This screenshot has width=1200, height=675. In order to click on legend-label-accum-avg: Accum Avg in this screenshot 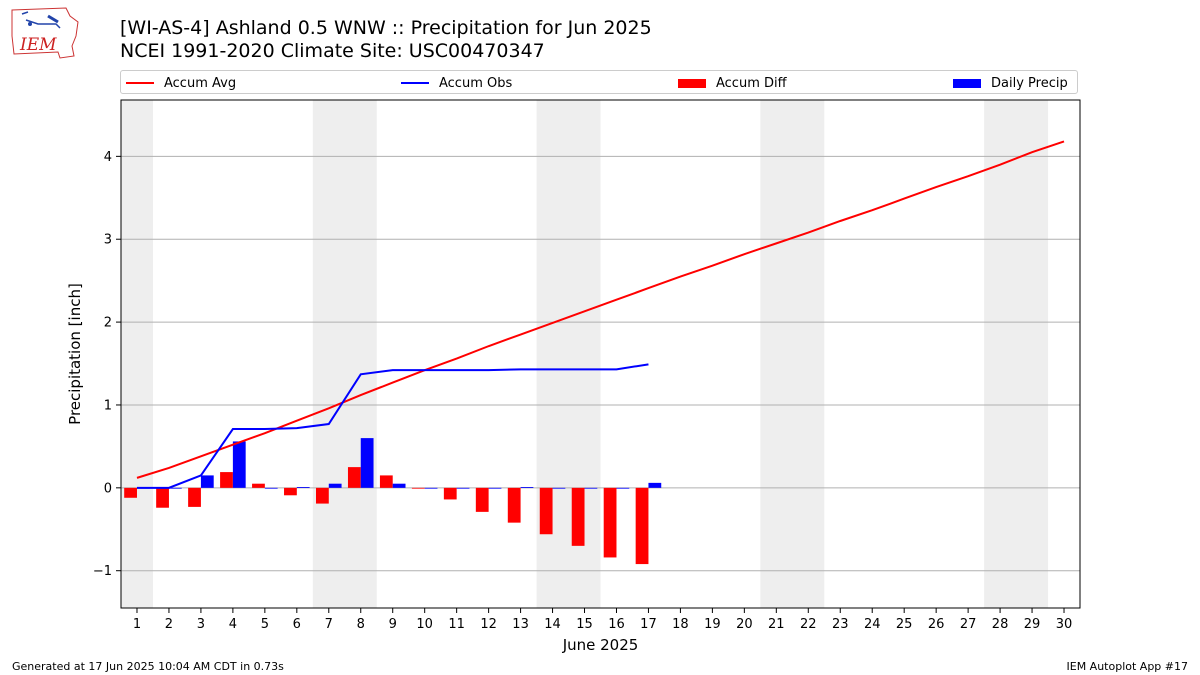, I will do `click(200, 83)`.